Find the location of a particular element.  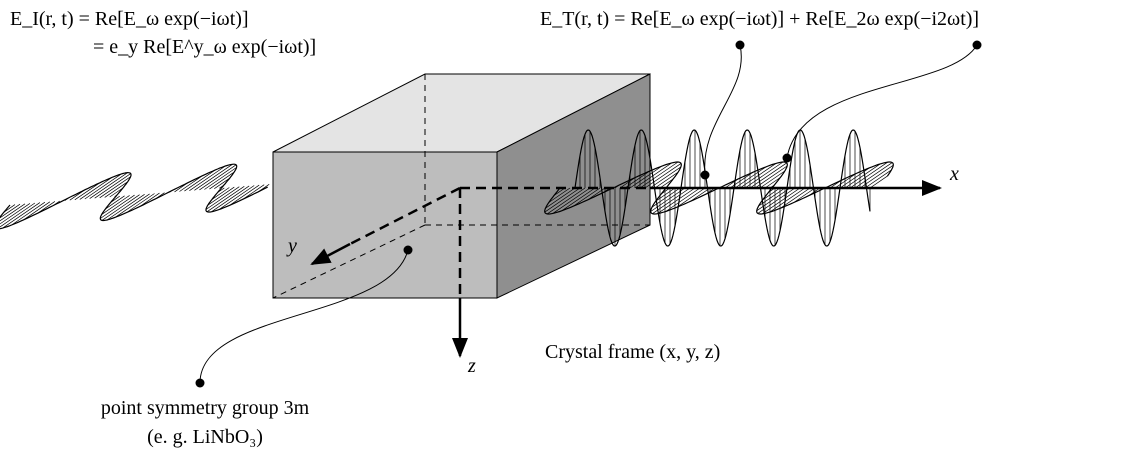

incident-formula: E_I(r, t) = Re[E_ω exp(−iωt)] is located at coordinates (129, 19).